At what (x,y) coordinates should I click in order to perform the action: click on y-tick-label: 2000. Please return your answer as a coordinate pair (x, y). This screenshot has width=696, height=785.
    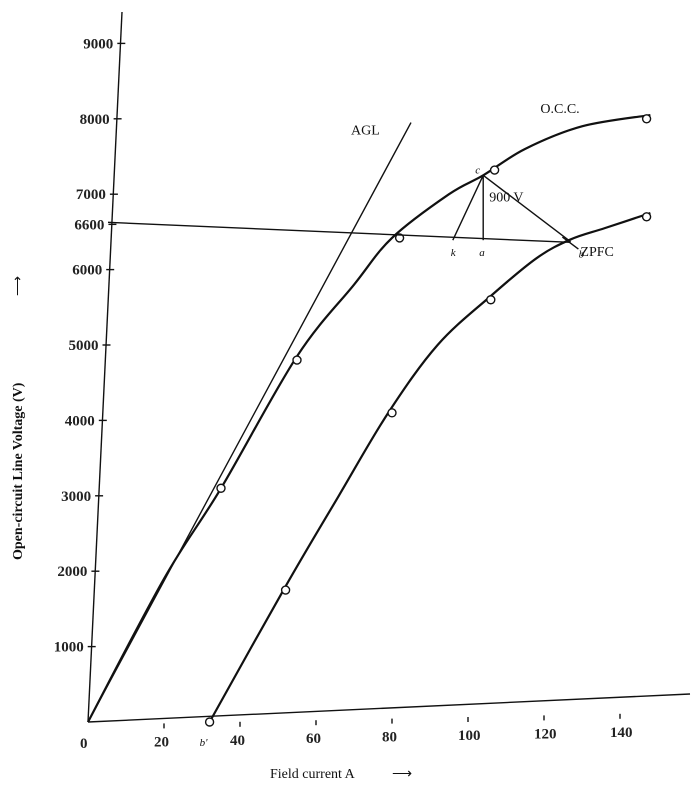
    Looking at the image, I should click on (72, 572).